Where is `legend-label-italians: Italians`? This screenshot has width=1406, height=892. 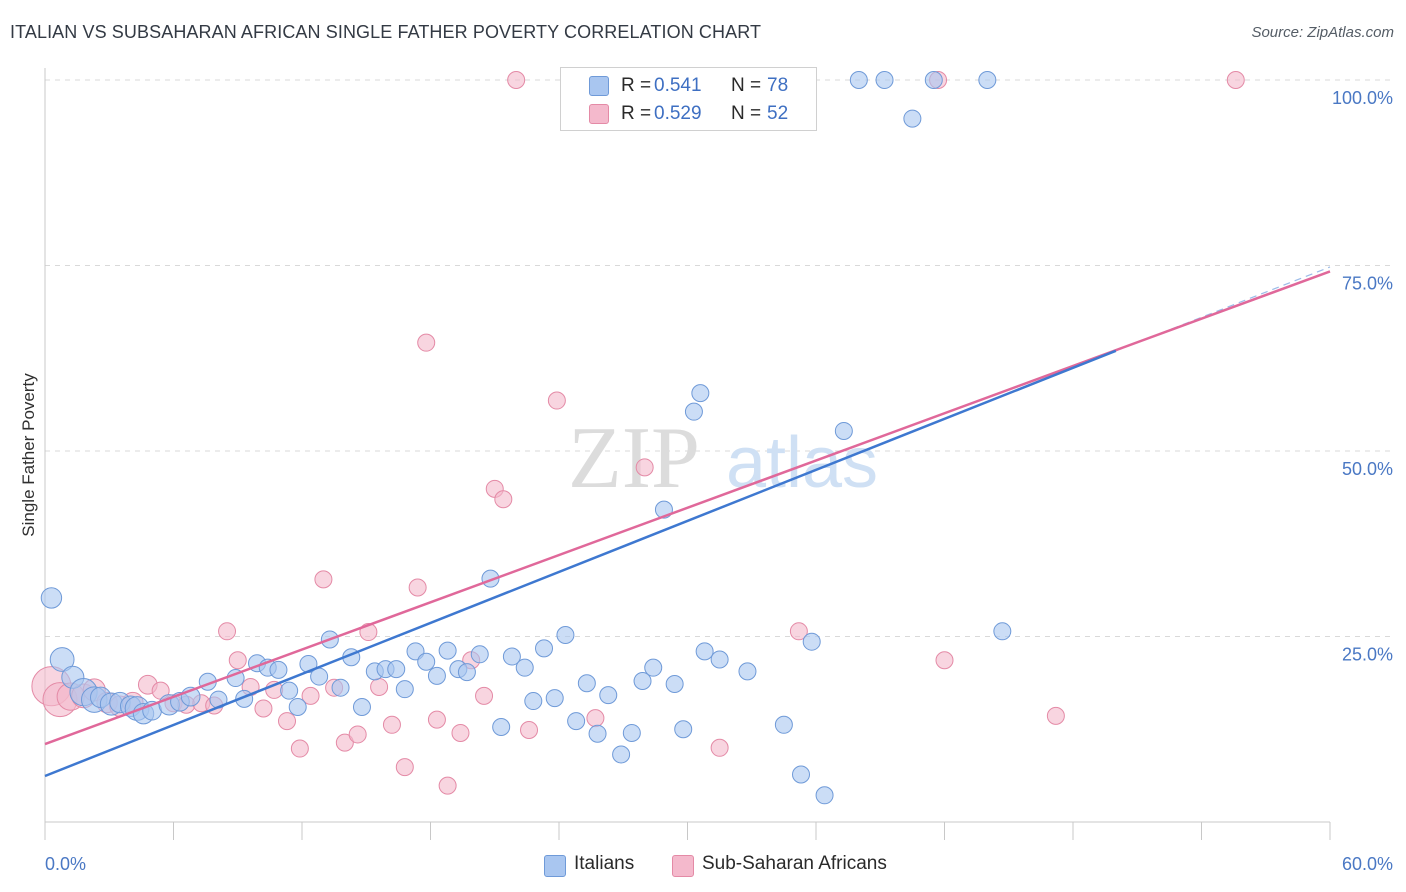 legend-label-italians: Italians is located at coordinates (604, 863).